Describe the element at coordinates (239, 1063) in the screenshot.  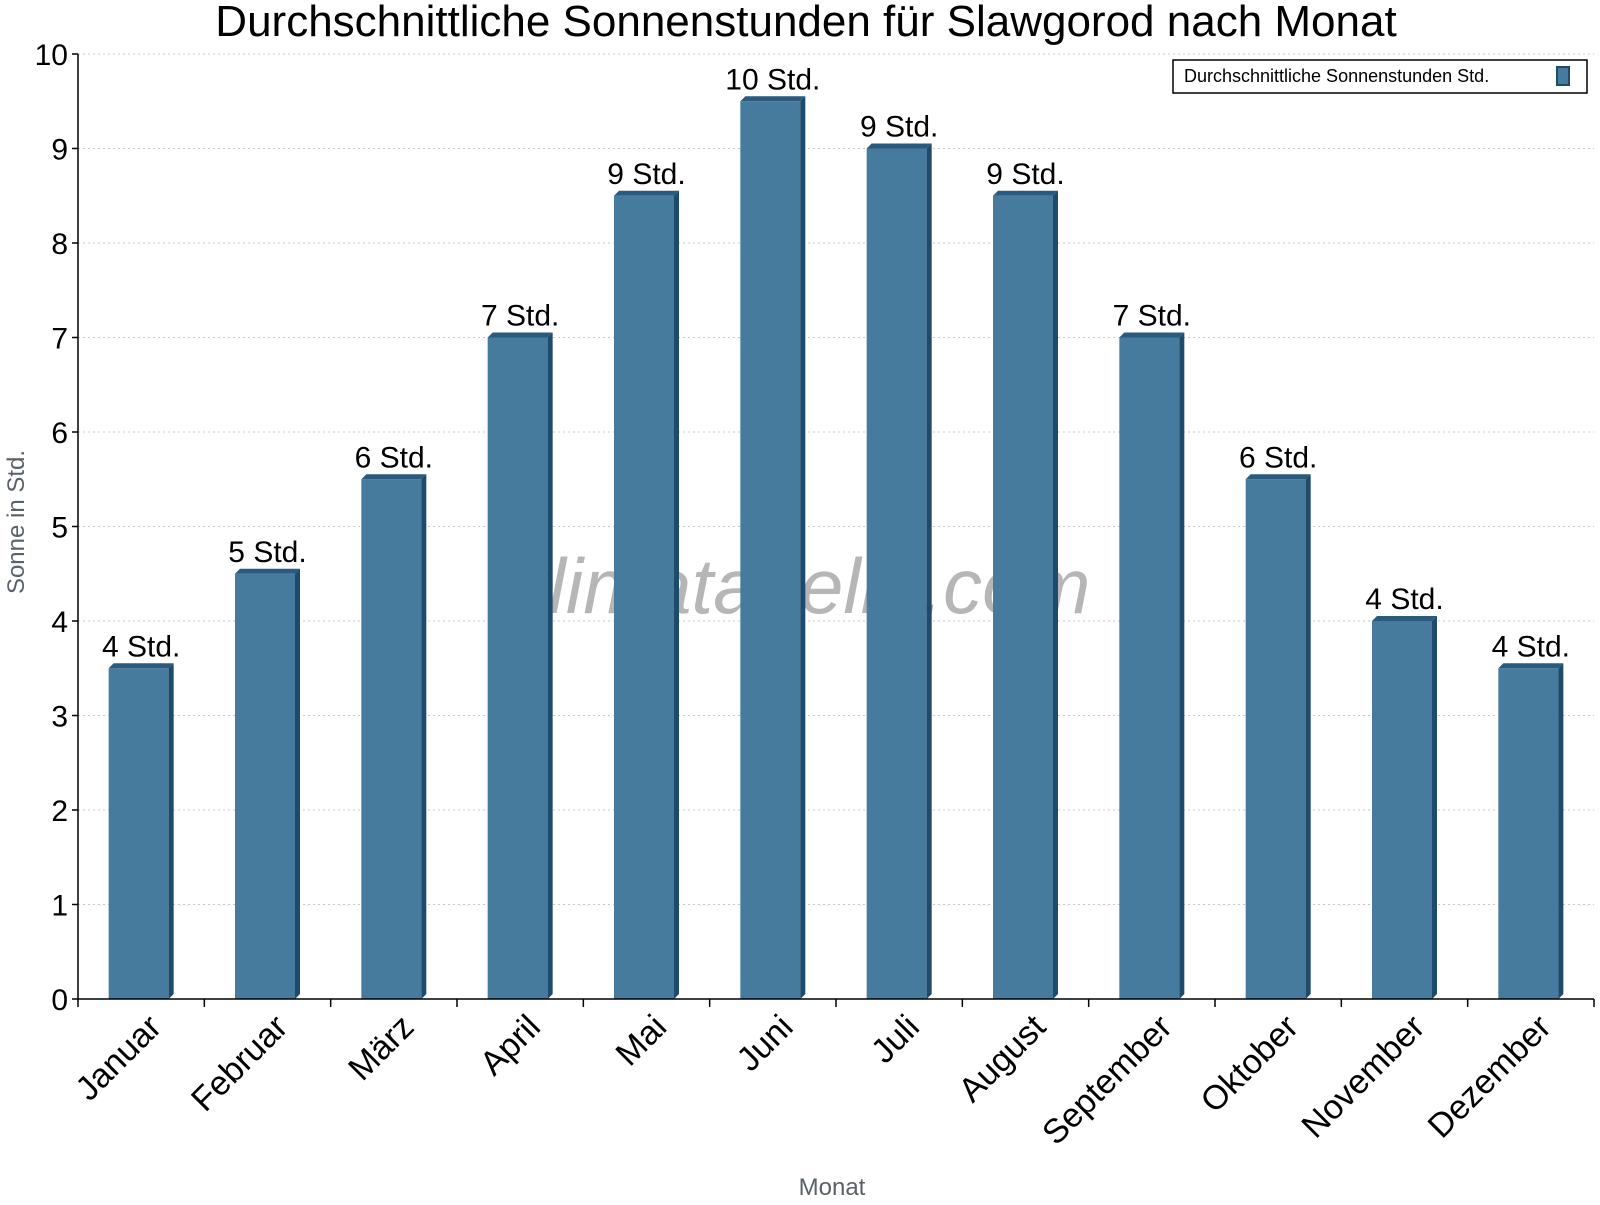
I see `x-tick-label: Februar` at that location.